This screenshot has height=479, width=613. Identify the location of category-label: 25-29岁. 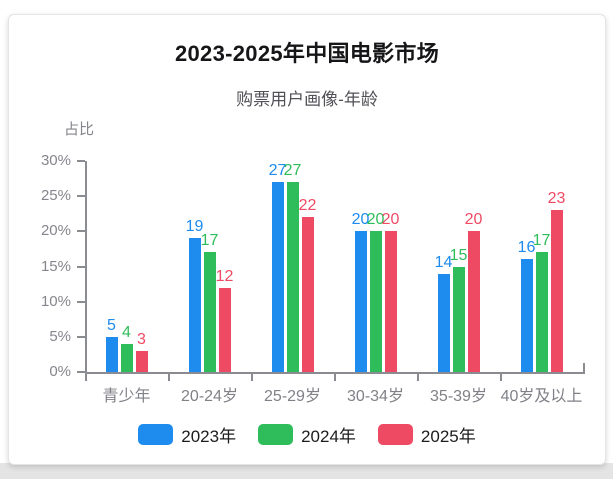
(292, 396).